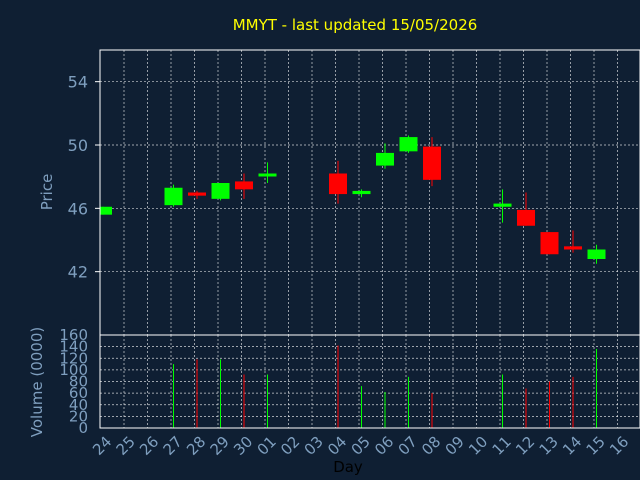 Image resolution: width=640 pixels, height=480 pixels. Describe the element at coordinates (126, 446) in the screenshot. I see `x-tick-label: 25` at that location.